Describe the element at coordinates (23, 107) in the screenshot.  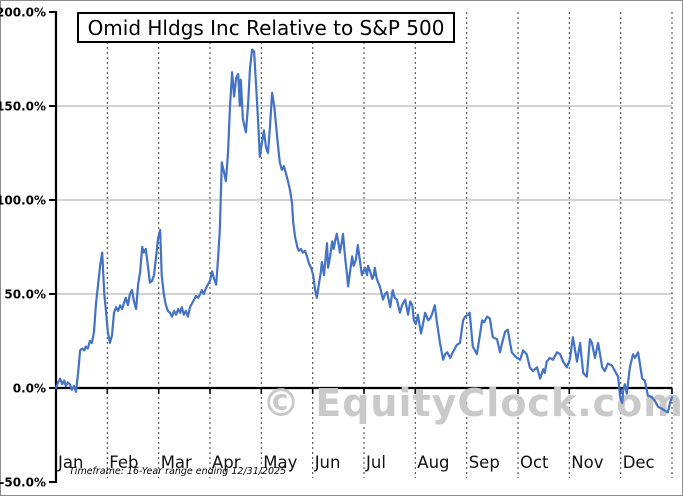
I see `y-axis-label: 150.0%` at that location.